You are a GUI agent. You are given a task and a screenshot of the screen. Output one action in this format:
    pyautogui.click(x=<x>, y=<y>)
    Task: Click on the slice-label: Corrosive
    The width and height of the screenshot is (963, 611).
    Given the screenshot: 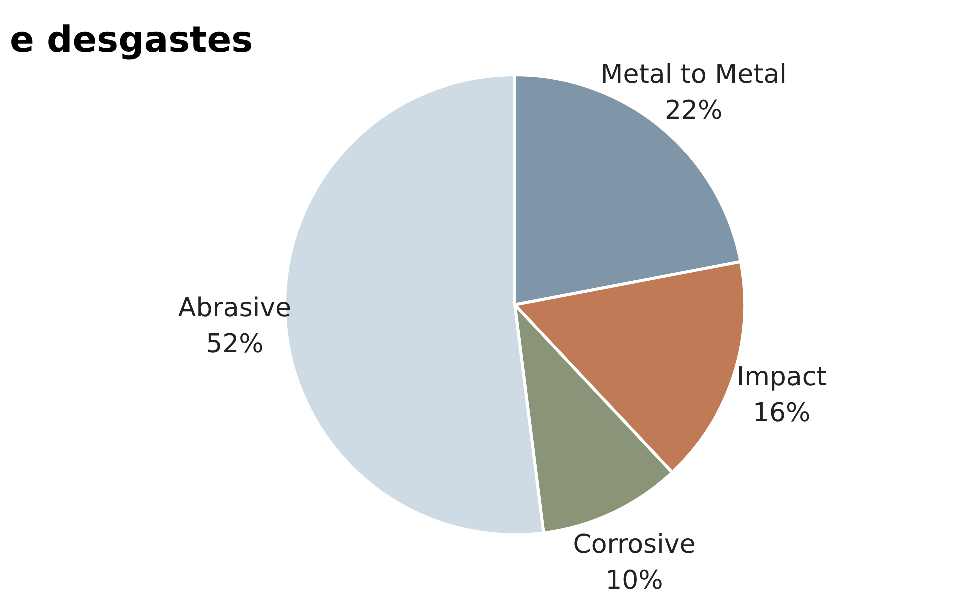 What is the action you would take?
    pyautogui.click(x=634, y=545)
    